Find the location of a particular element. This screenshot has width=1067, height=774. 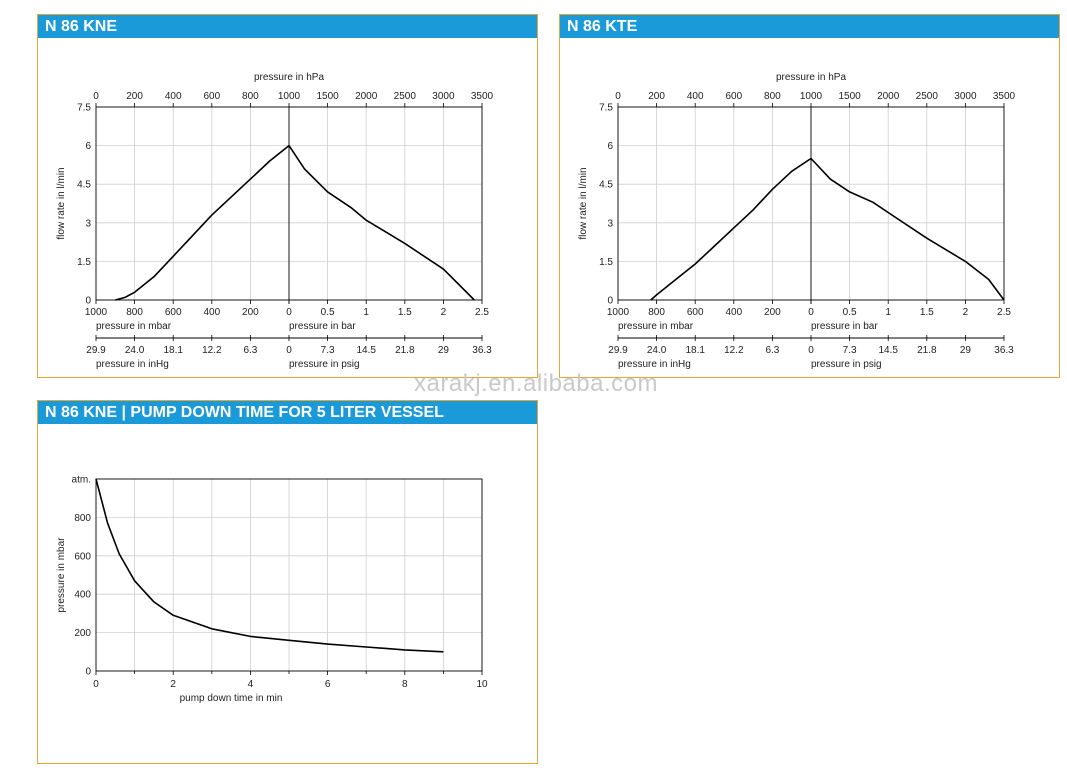

chart-title: N 86 KNE is located at coordinates (287, 26).